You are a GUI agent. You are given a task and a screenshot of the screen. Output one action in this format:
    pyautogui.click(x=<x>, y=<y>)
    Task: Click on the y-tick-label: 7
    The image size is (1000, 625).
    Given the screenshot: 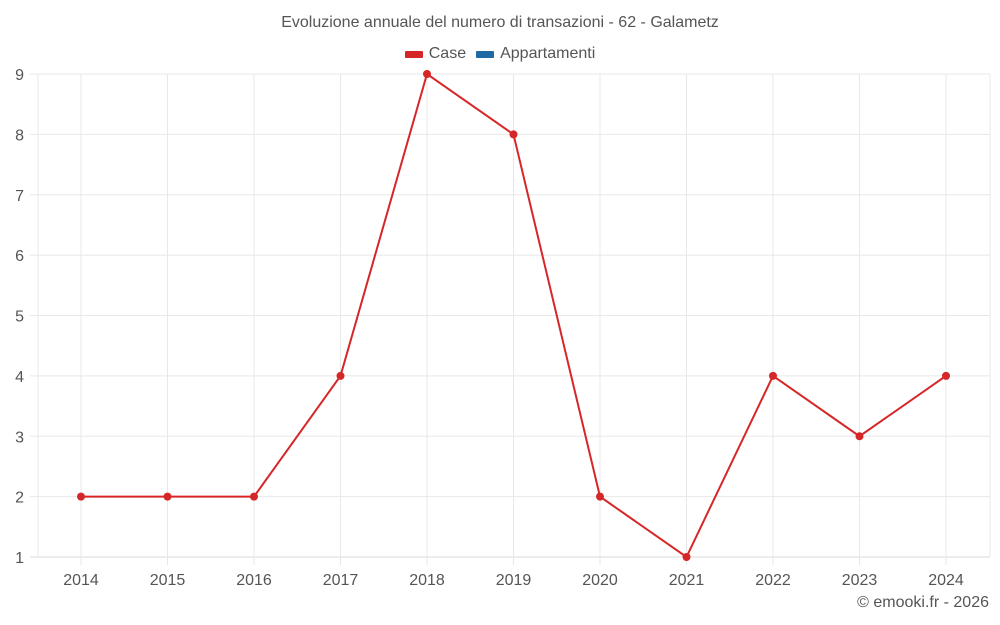 What is the action you would take?
    pyautogui.click(x=19, y=196)
    